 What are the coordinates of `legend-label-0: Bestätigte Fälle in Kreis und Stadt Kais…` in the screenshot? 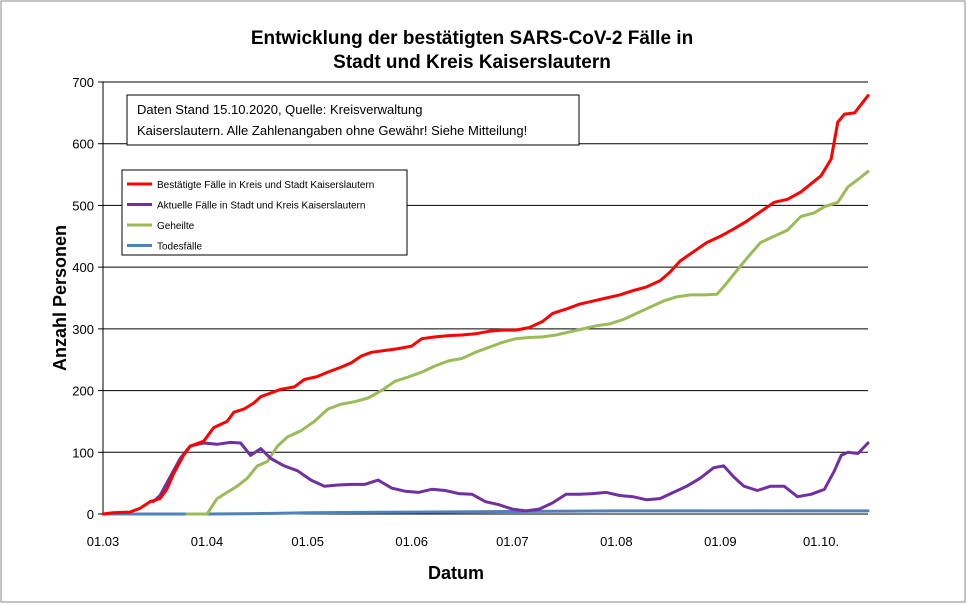 It's located at (265, 185).